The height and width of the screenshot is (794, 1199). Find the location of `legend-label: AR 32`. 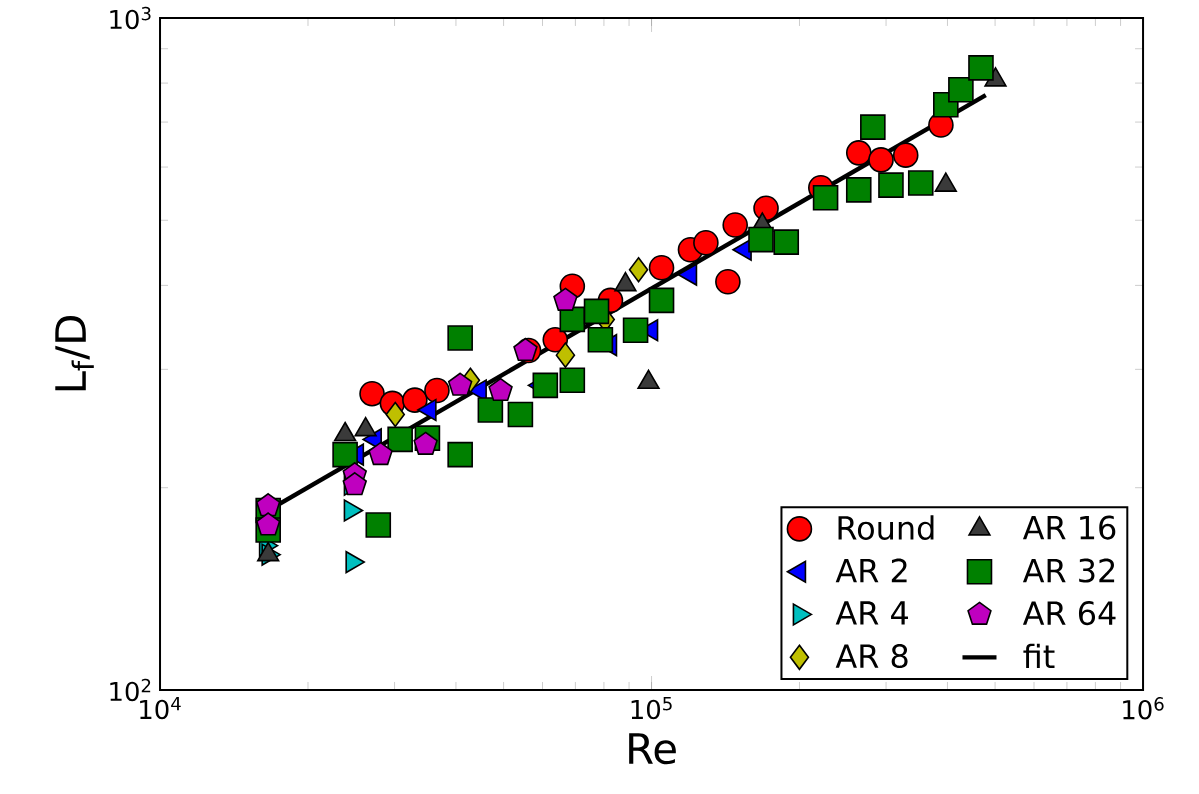

legend-label: AR 32 is located at coordinates (1068, 570).